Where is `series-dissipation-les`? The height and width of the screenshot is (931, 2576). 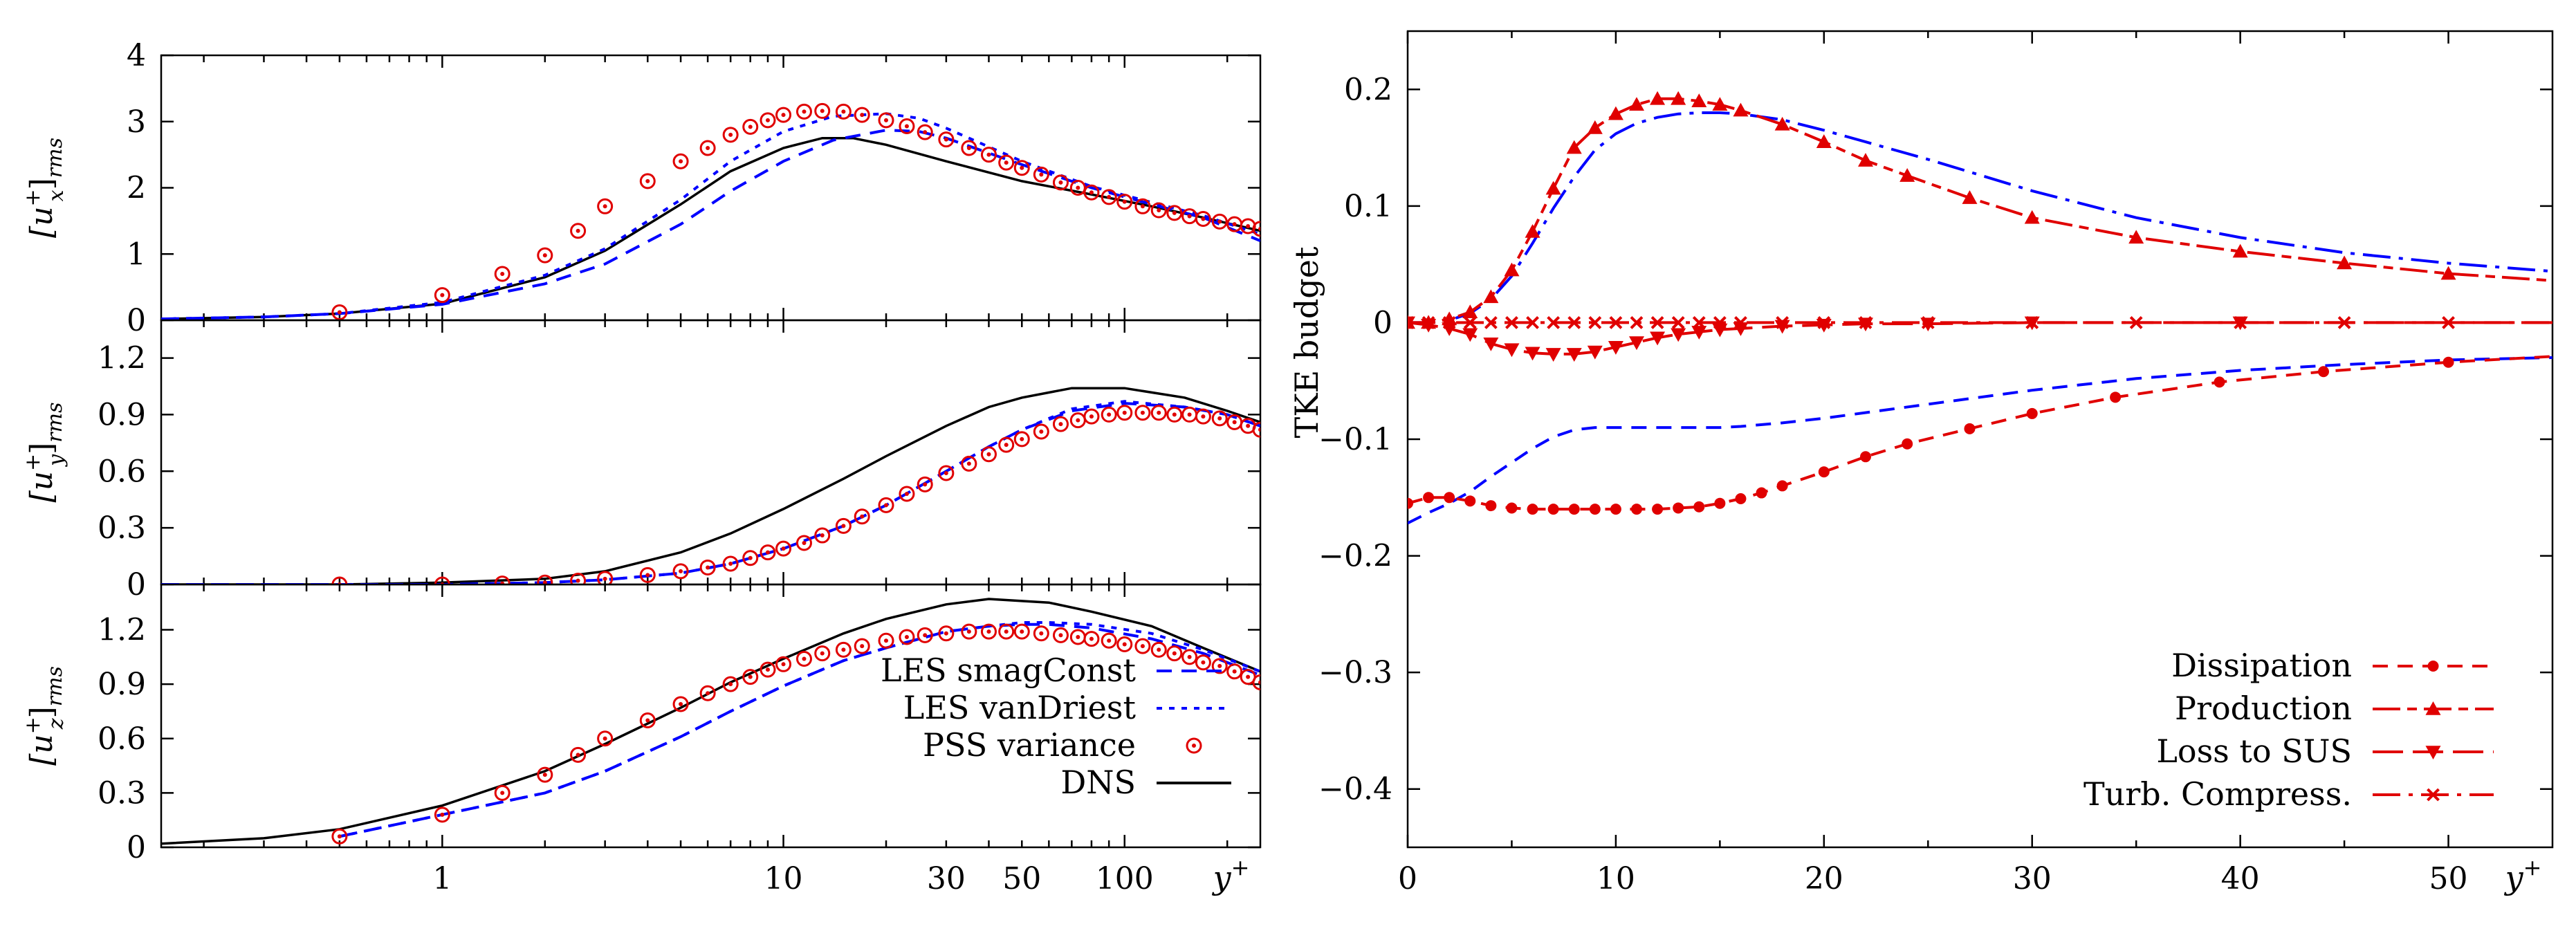 series-dissipation-les is located at coordinates (1980, 441).